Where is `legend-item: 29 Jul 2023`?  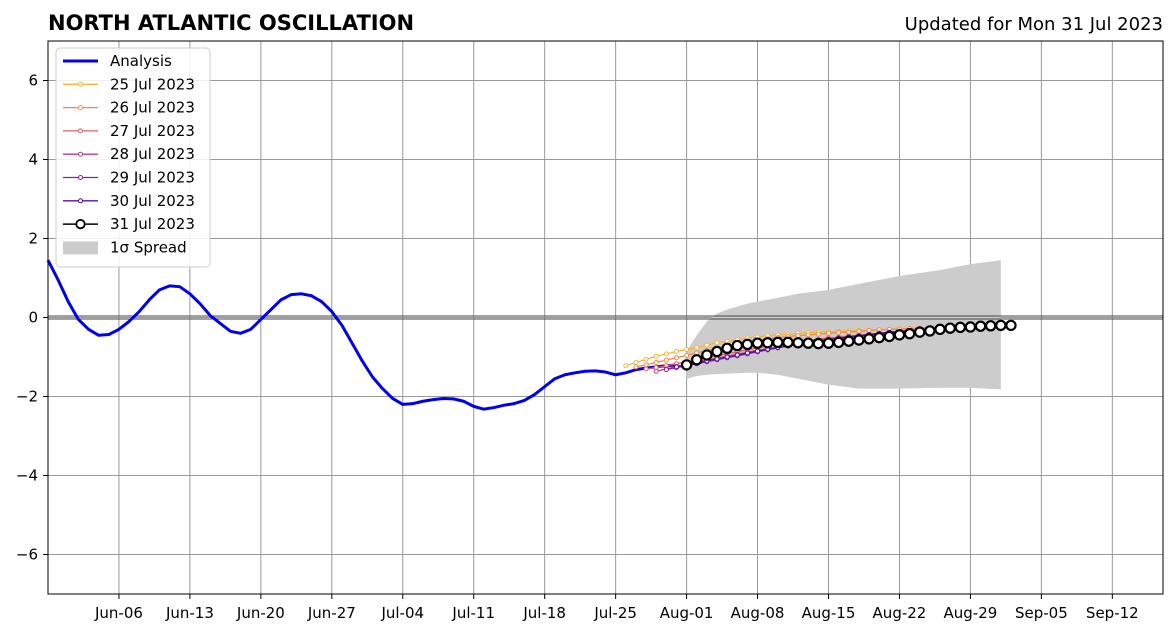
legend-item: 29 Jul 2023 is located at coordinates (129, 178).